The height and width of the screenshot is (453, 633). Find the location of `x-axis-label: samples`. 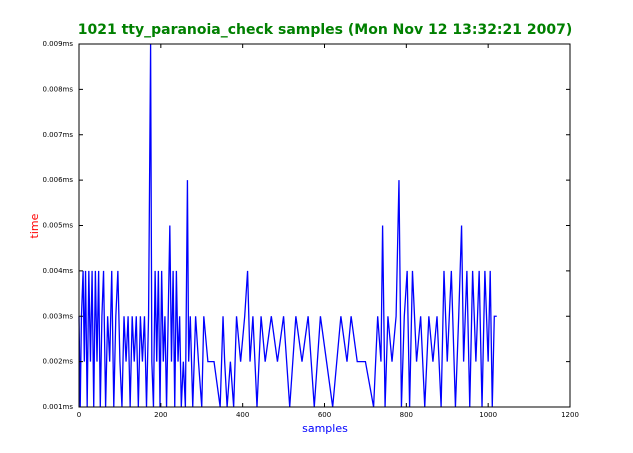

x-axis-label: samples is located at coordinates (325, 428).